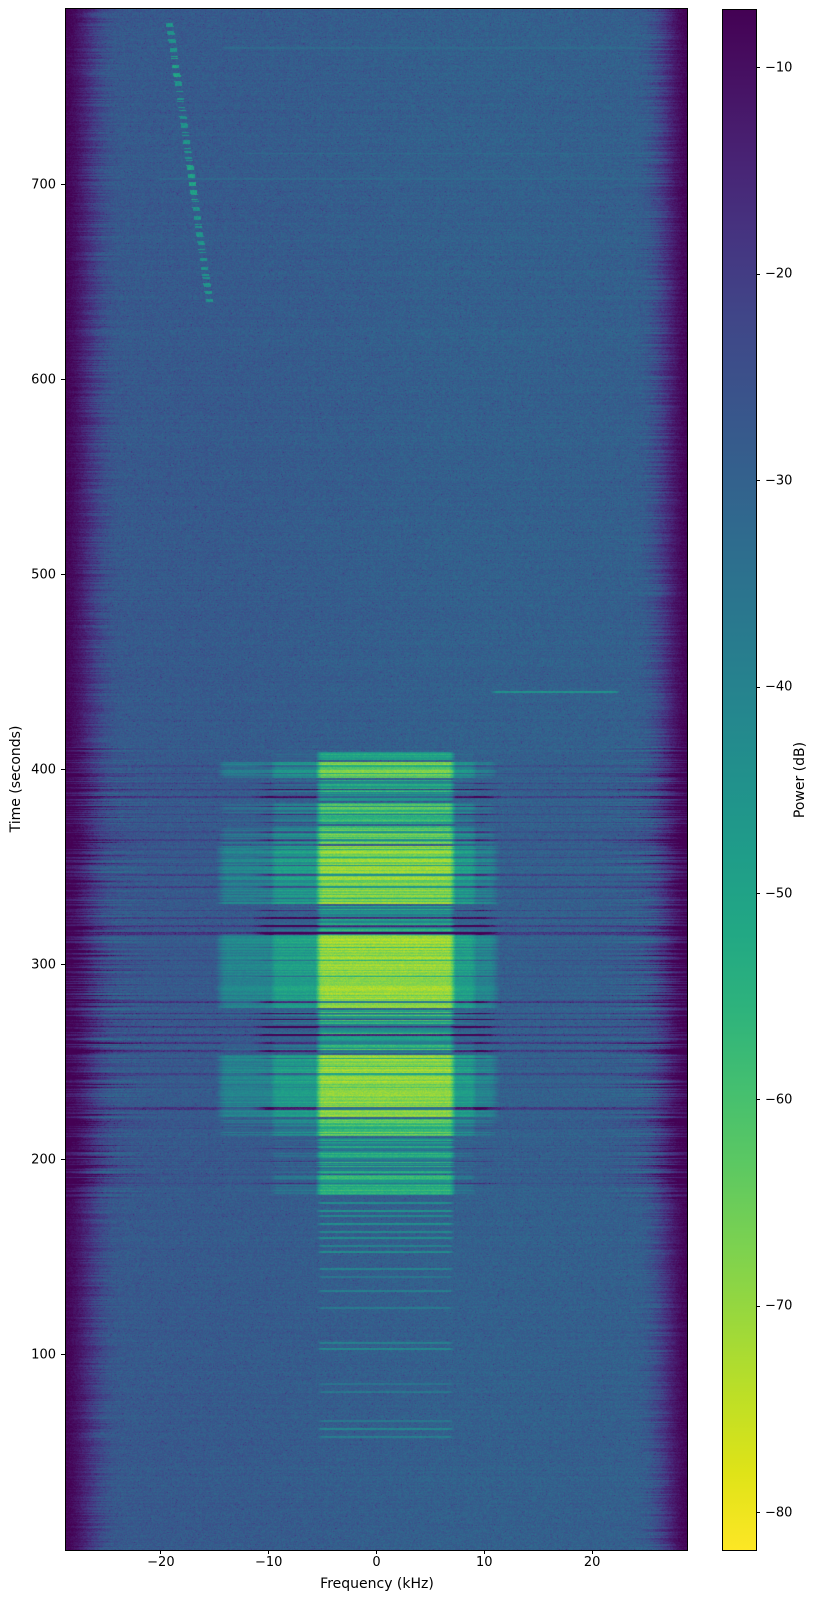  Describe the element at coordinates (43, 380) in the screenshot. I see `y-tick-label: 600` at that location.